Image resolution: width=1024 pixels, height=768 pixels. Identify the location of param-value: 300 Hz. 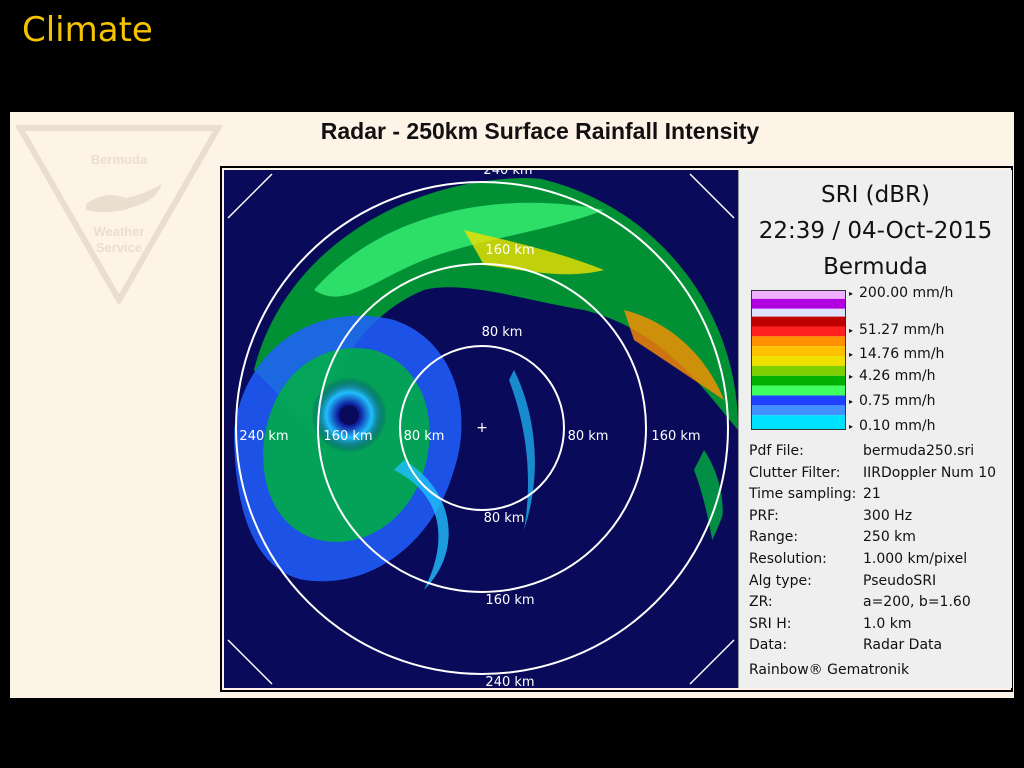
(888, 515).